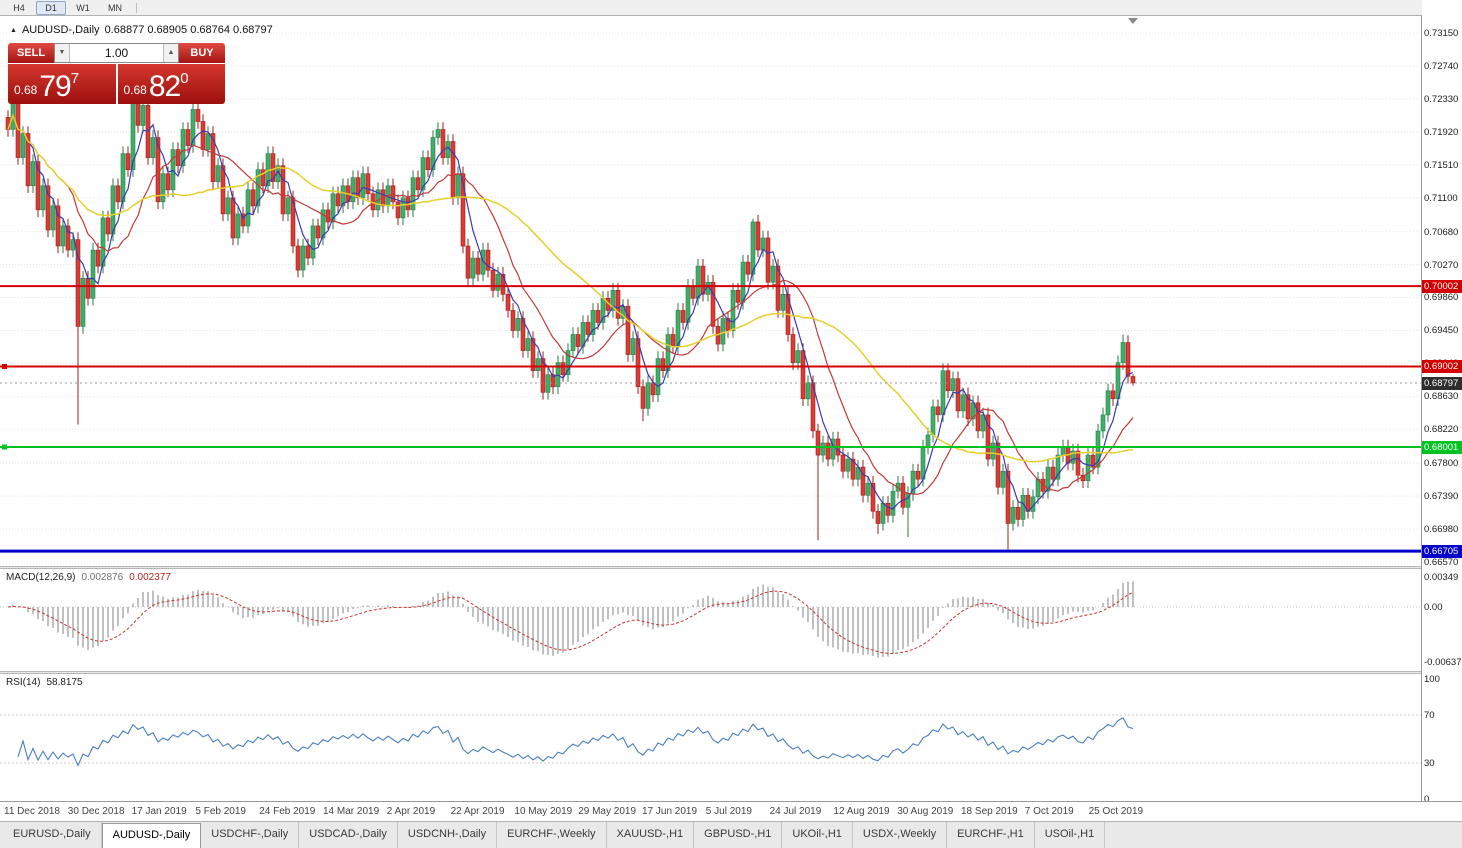  What do you see at coordinates (1441, 577) in the screenshot?
I see `macd-axis-label: 0.00349` at bounding box center [1441, 577].